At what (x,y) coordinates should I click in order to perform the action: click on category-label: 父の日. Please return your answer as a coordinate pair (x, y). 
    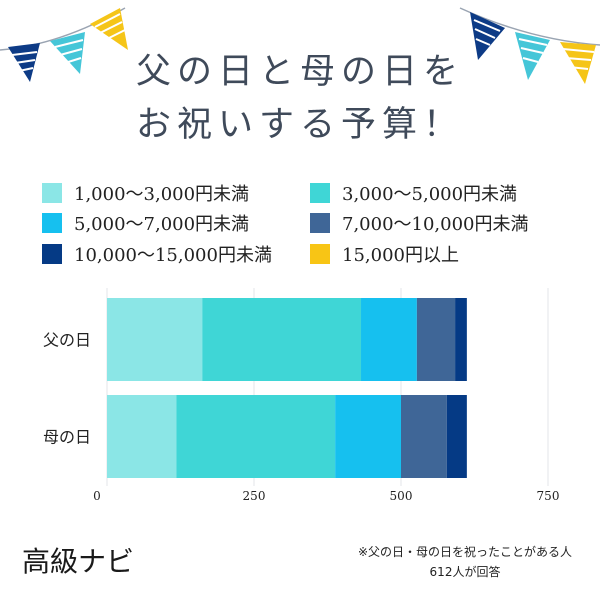
    Looking at the image, I should click on (67, 340).